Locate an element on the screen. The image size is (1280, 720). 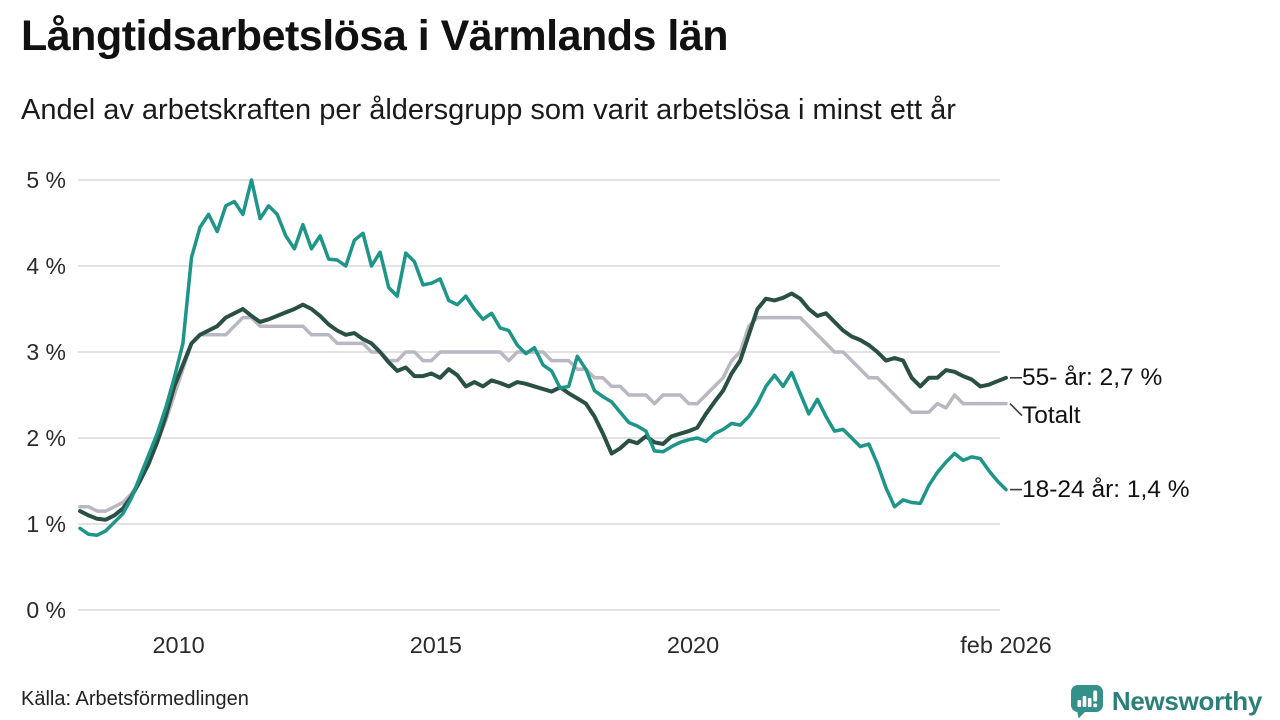
newsworthy-logo-icon is located at coordinates (1086, 702).